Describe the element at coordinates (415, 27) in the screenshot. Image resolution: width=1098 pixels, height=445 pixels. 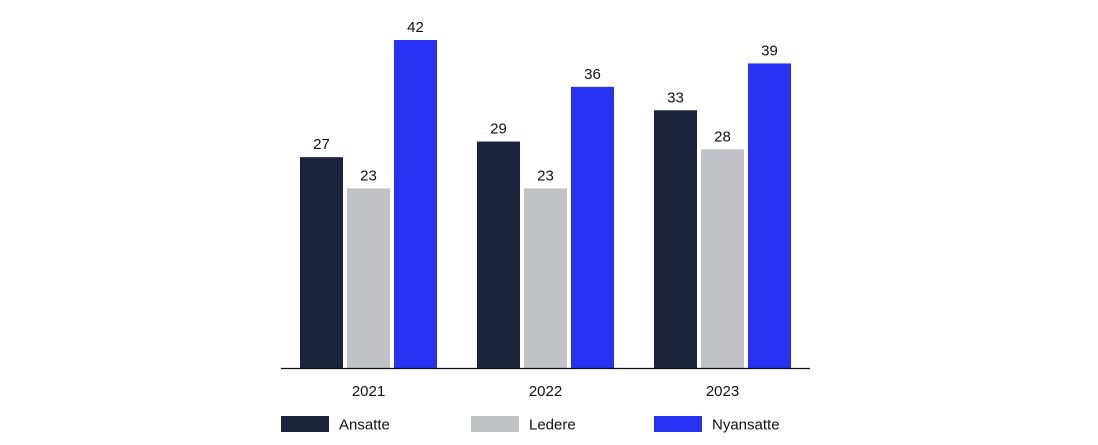
I see `value-label-nyansatte-2021: 42` at that location.